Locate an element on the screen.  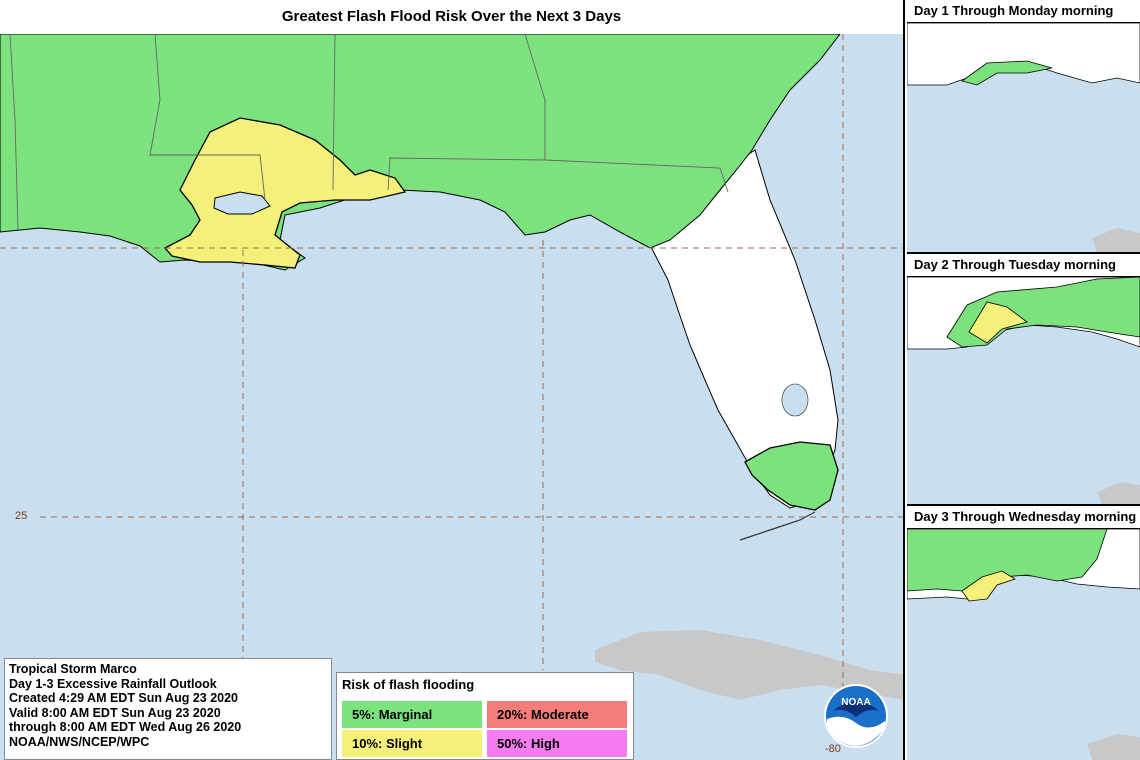
legend-title: Risk of flash flooding is located at coordinates (408, 684).